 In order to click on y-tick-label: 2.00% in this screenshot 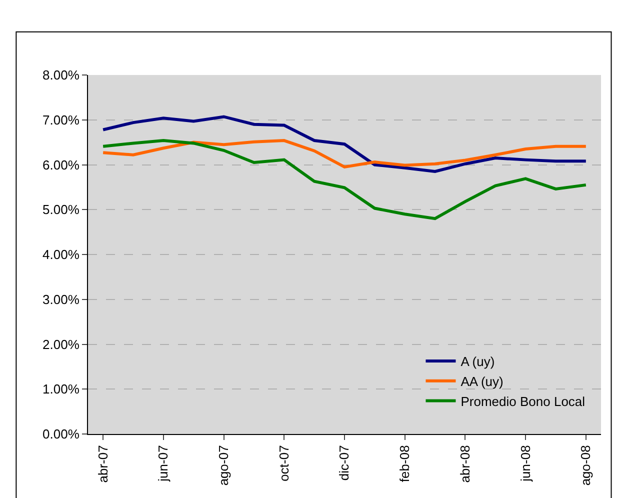, I will do `click(61, 344)`.